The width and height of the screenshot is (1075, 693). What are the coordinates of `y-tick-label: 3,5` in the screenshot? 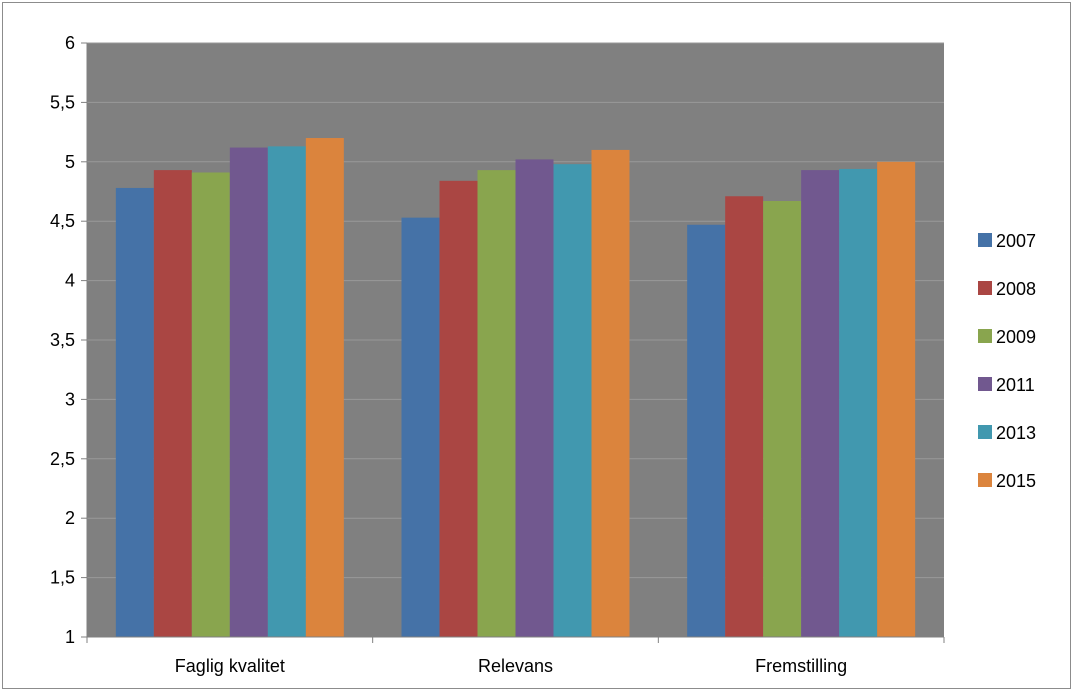 It's located at (62, 340).